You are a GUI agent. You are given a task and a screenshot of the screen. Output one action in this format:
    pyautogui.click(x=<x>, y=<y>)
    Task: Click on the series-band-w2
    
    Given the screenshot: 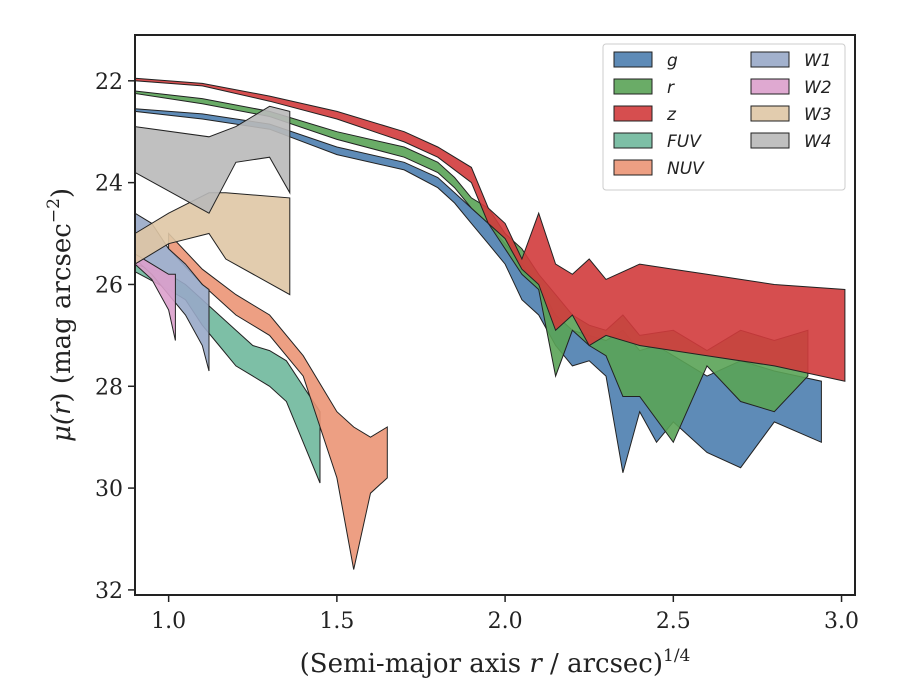 What is the action you would take?
    pyautogui.click(x=155, y=297)
    